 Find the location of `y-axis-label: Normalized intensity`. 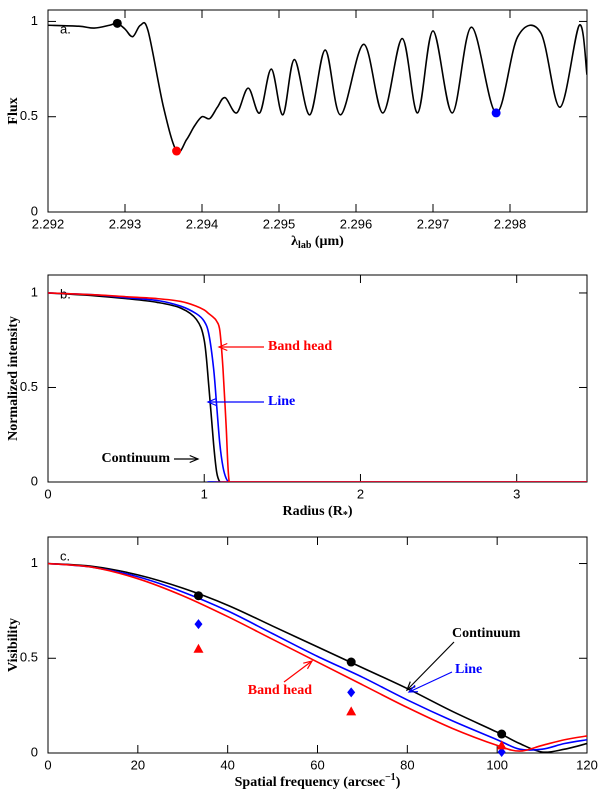

y-axis-label: Normalized intensity is located at coordinates (13, 378).